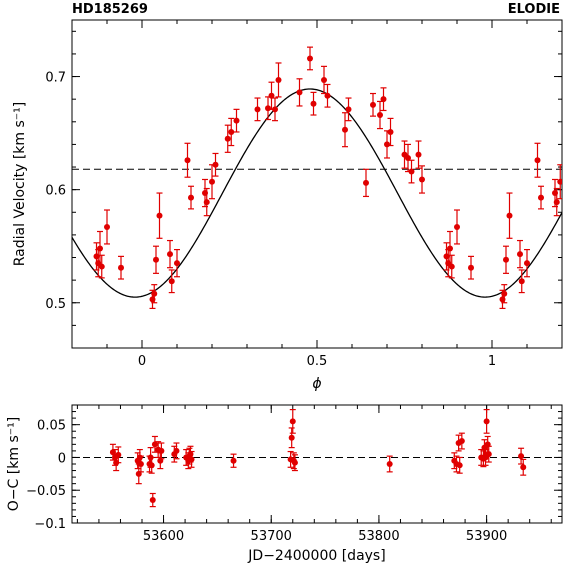 The image size is (564, 567). I want to click on y-tick-label: 0.05, so click(51, 426).